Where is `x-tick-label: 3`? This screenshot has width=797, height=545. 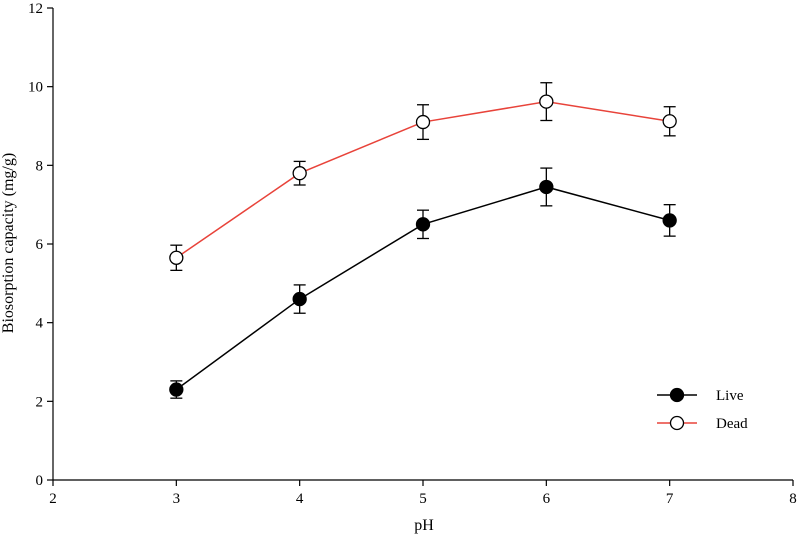
x-tick-label: 3 is located at coordinates (177, 499).